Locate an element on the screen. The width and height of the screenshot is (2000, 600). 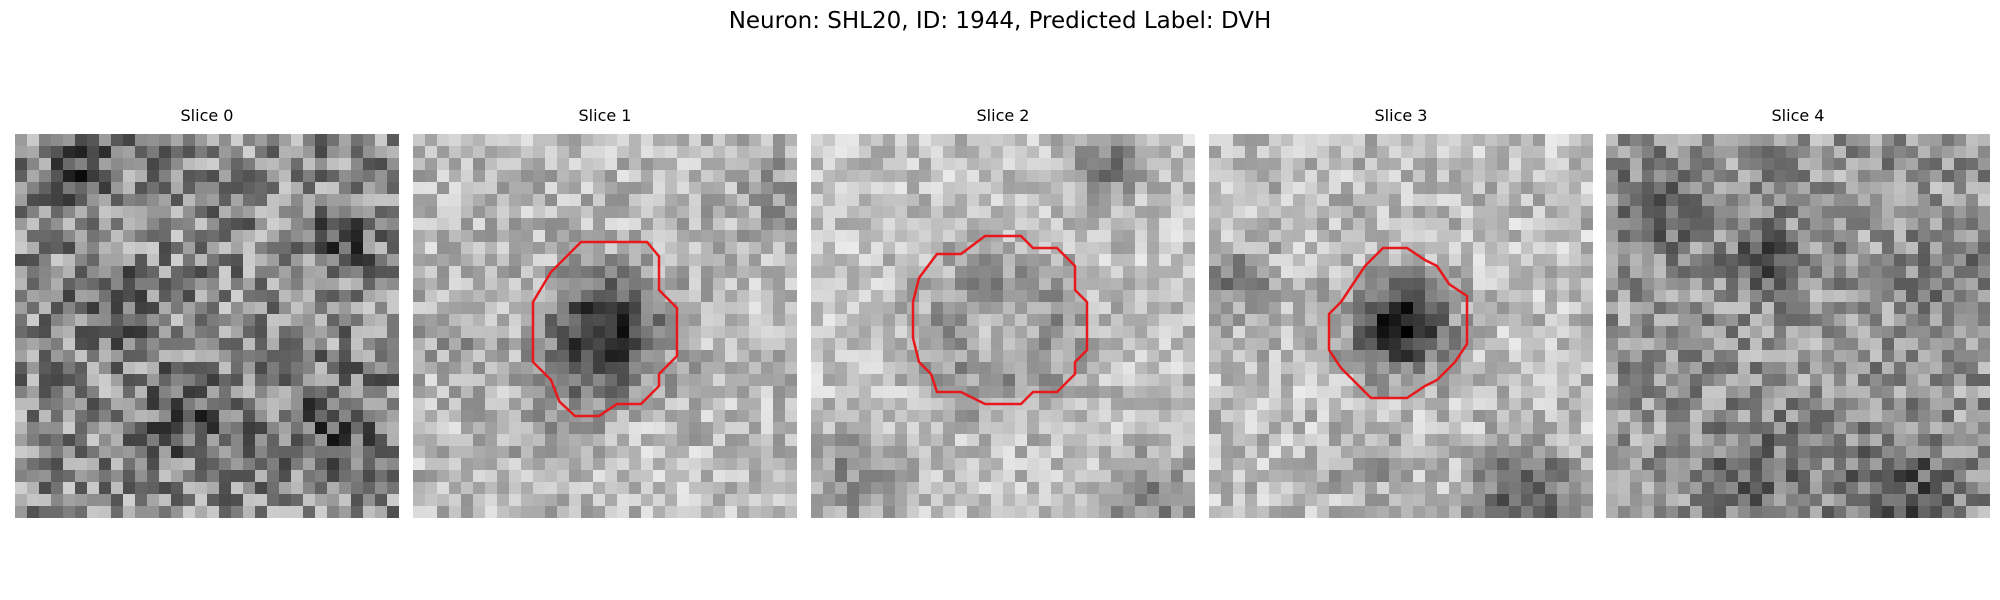
slice-panel-0: Slice 0 is located at coordinates (207, 116).